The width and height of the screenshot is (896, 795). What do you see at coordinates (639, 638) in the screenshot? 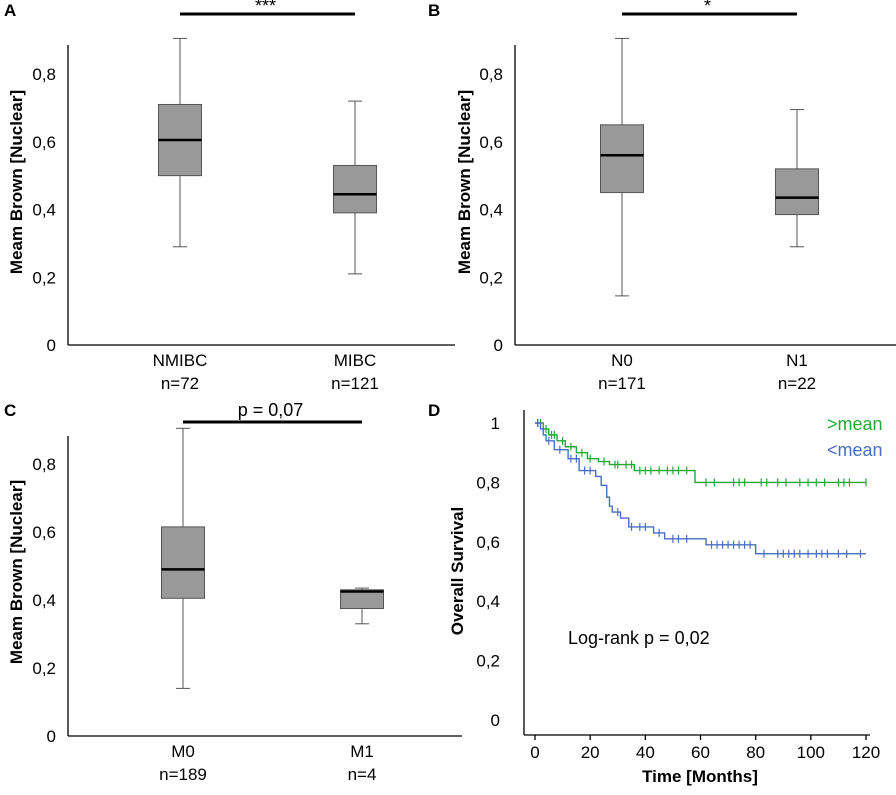
I see `log-rank-annotation: Log-rank p = 0,02` at bounding box center [639, 638].